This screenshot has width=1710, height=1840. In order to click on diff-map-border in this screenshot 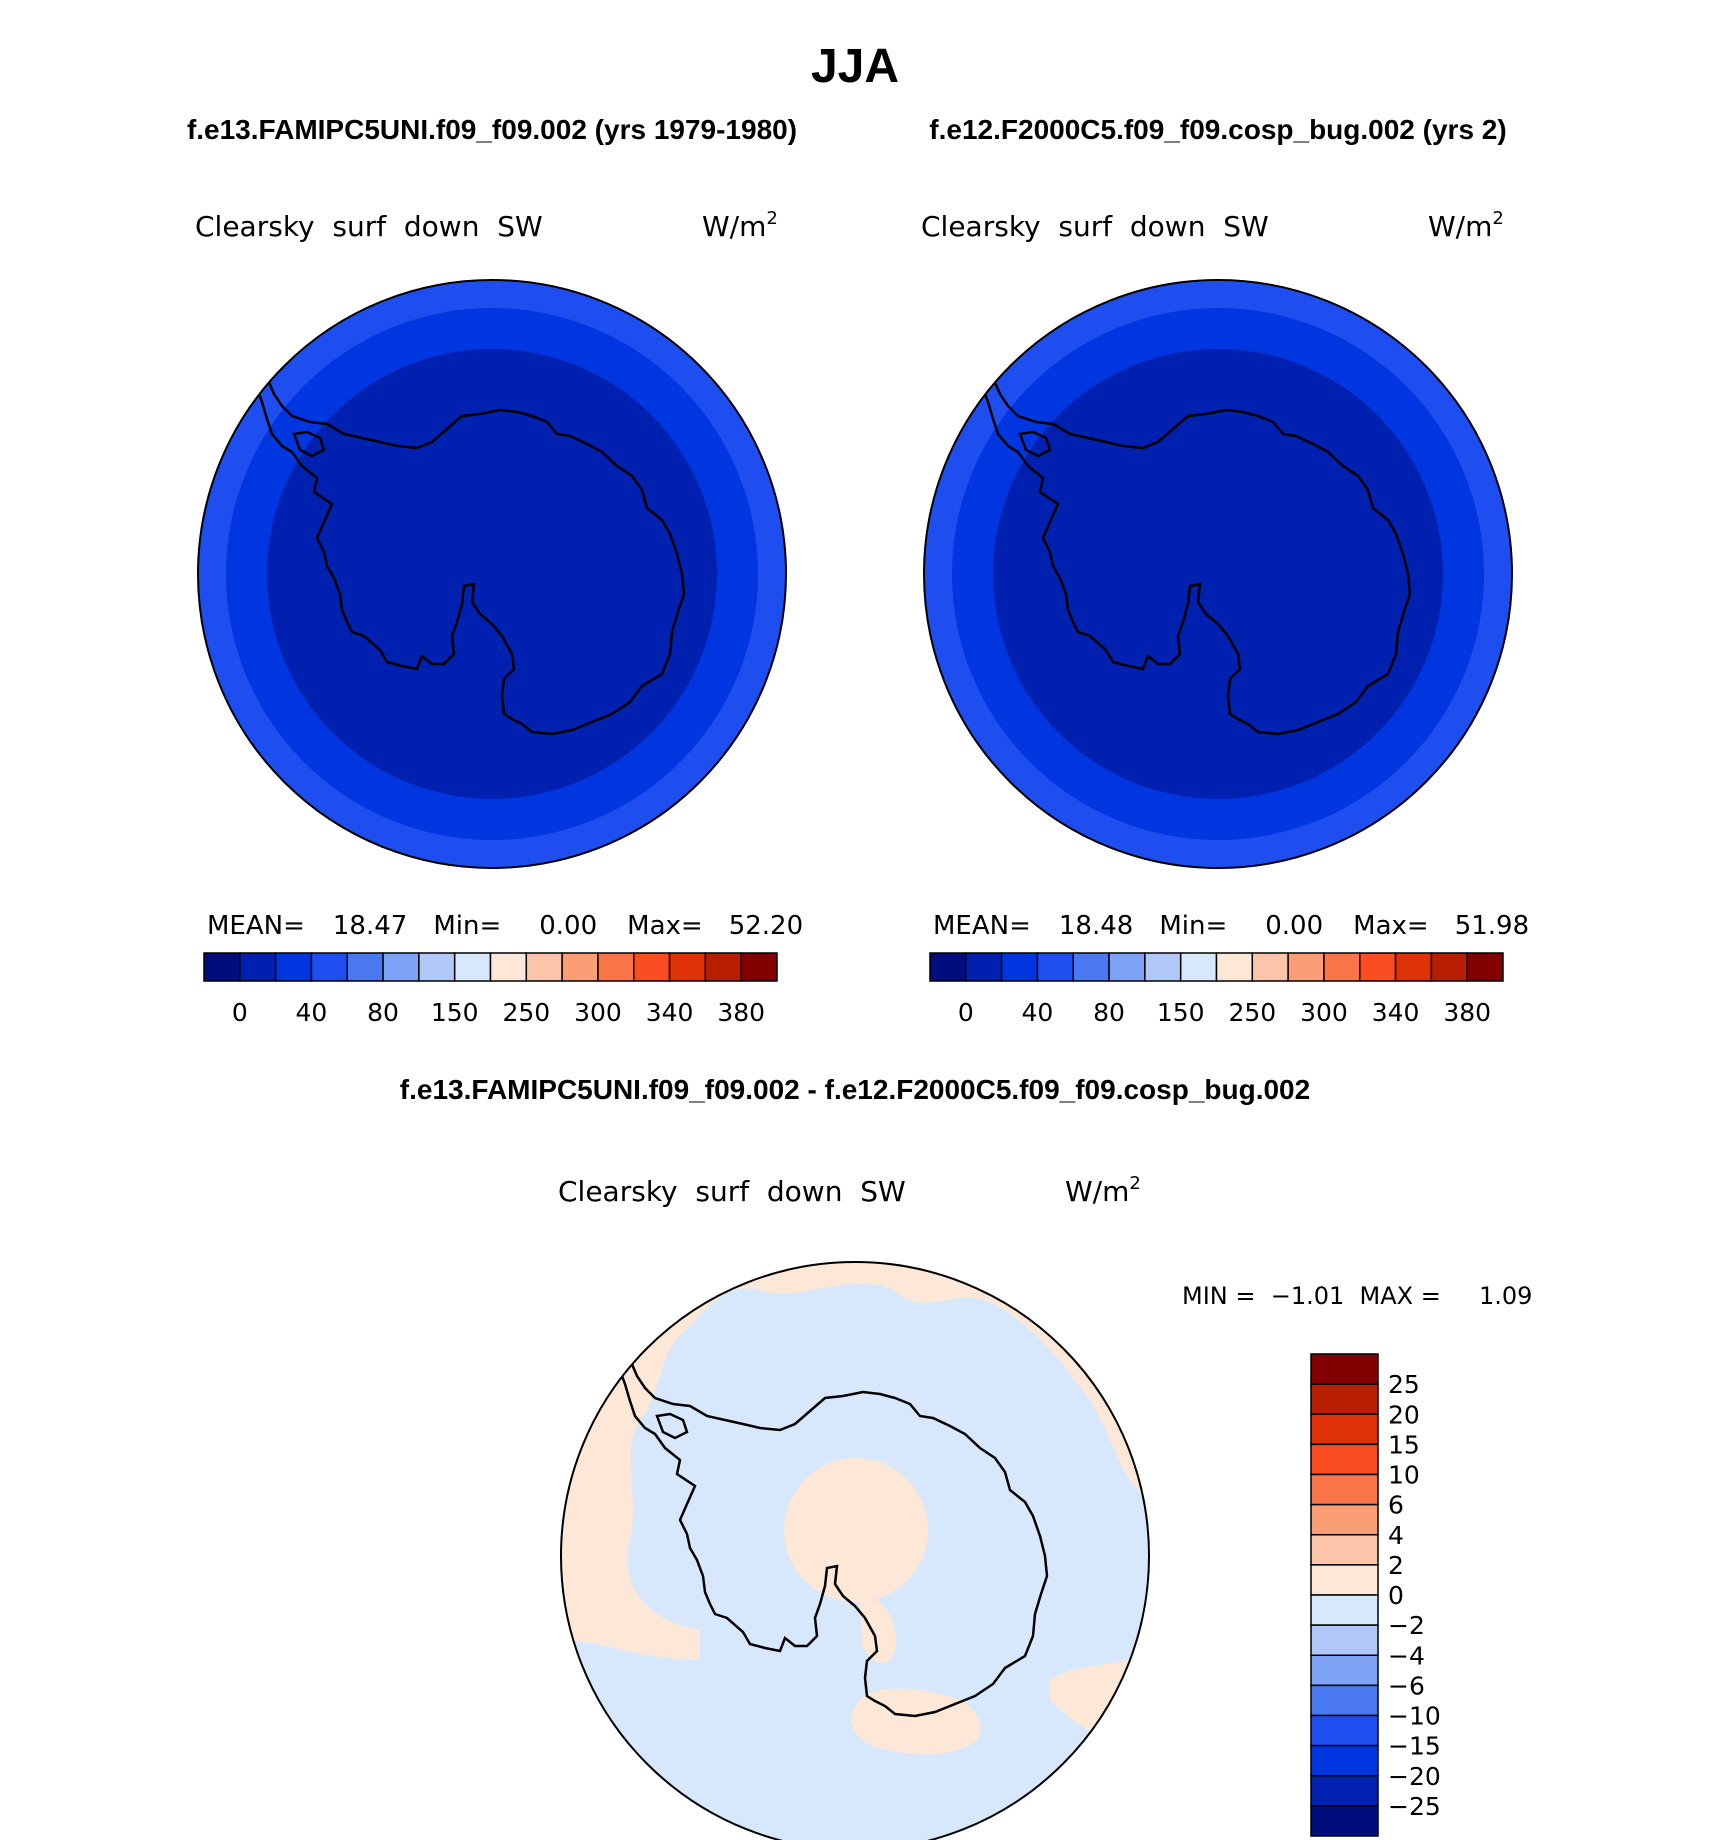, I will do `click(855, 1550)`.